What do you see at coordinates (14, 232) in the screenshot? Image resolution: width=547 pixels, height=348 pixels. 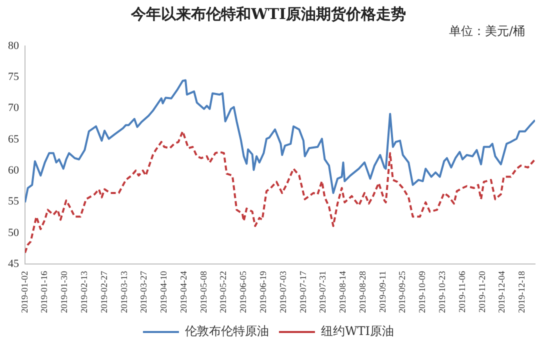 I see `y-tick-label: 50` at bounding box center [14, 232].